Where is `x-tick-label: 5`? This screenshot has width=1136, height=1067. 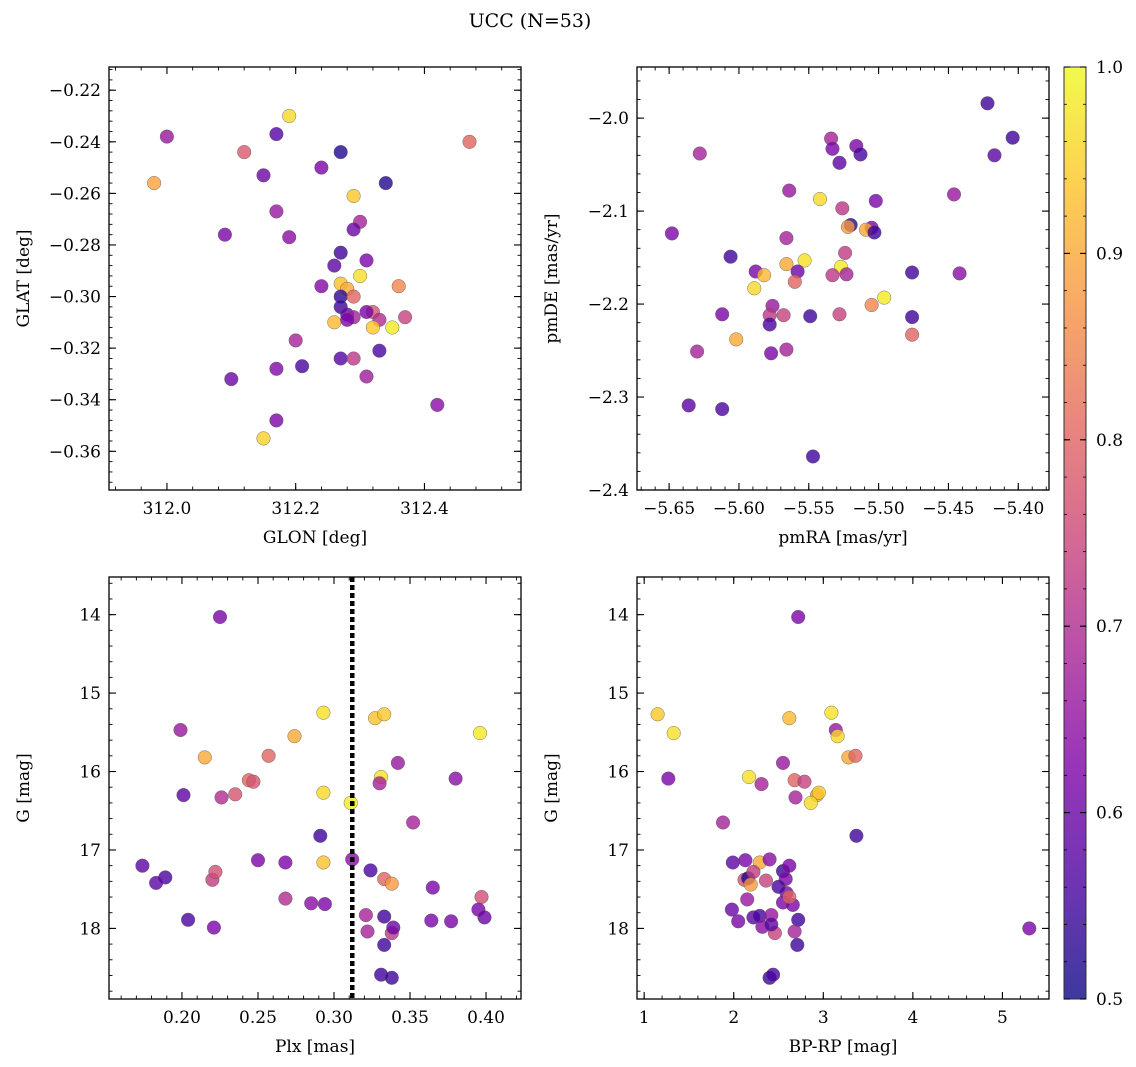
x-tick-label: 5 is located at coordinates (1002, 1018).